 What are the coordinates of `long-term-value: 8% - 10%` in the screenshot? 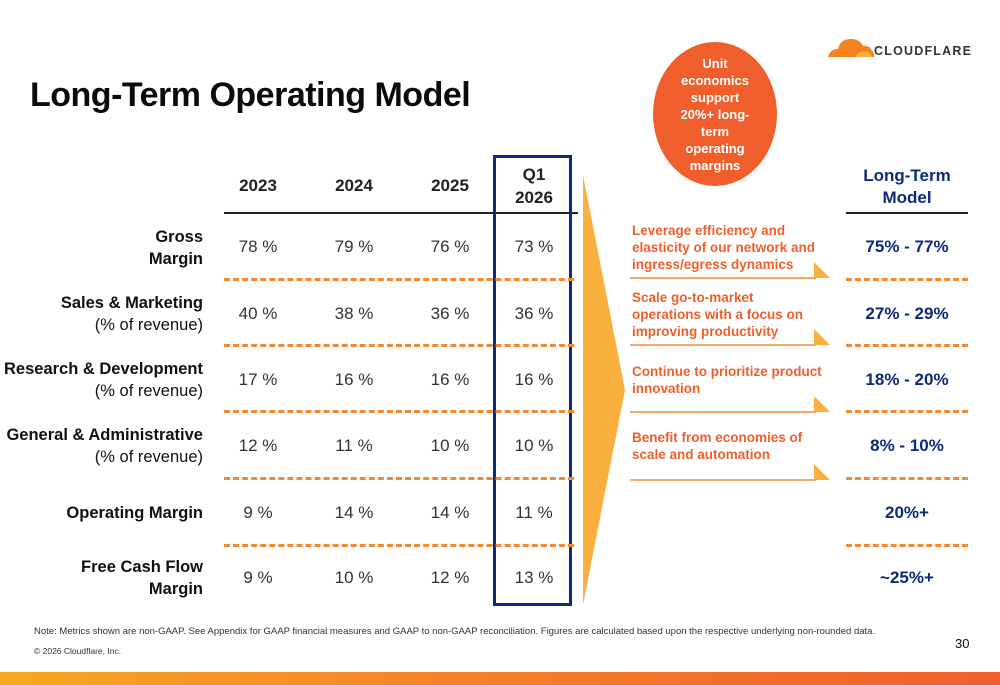 It's located at (907, 445).